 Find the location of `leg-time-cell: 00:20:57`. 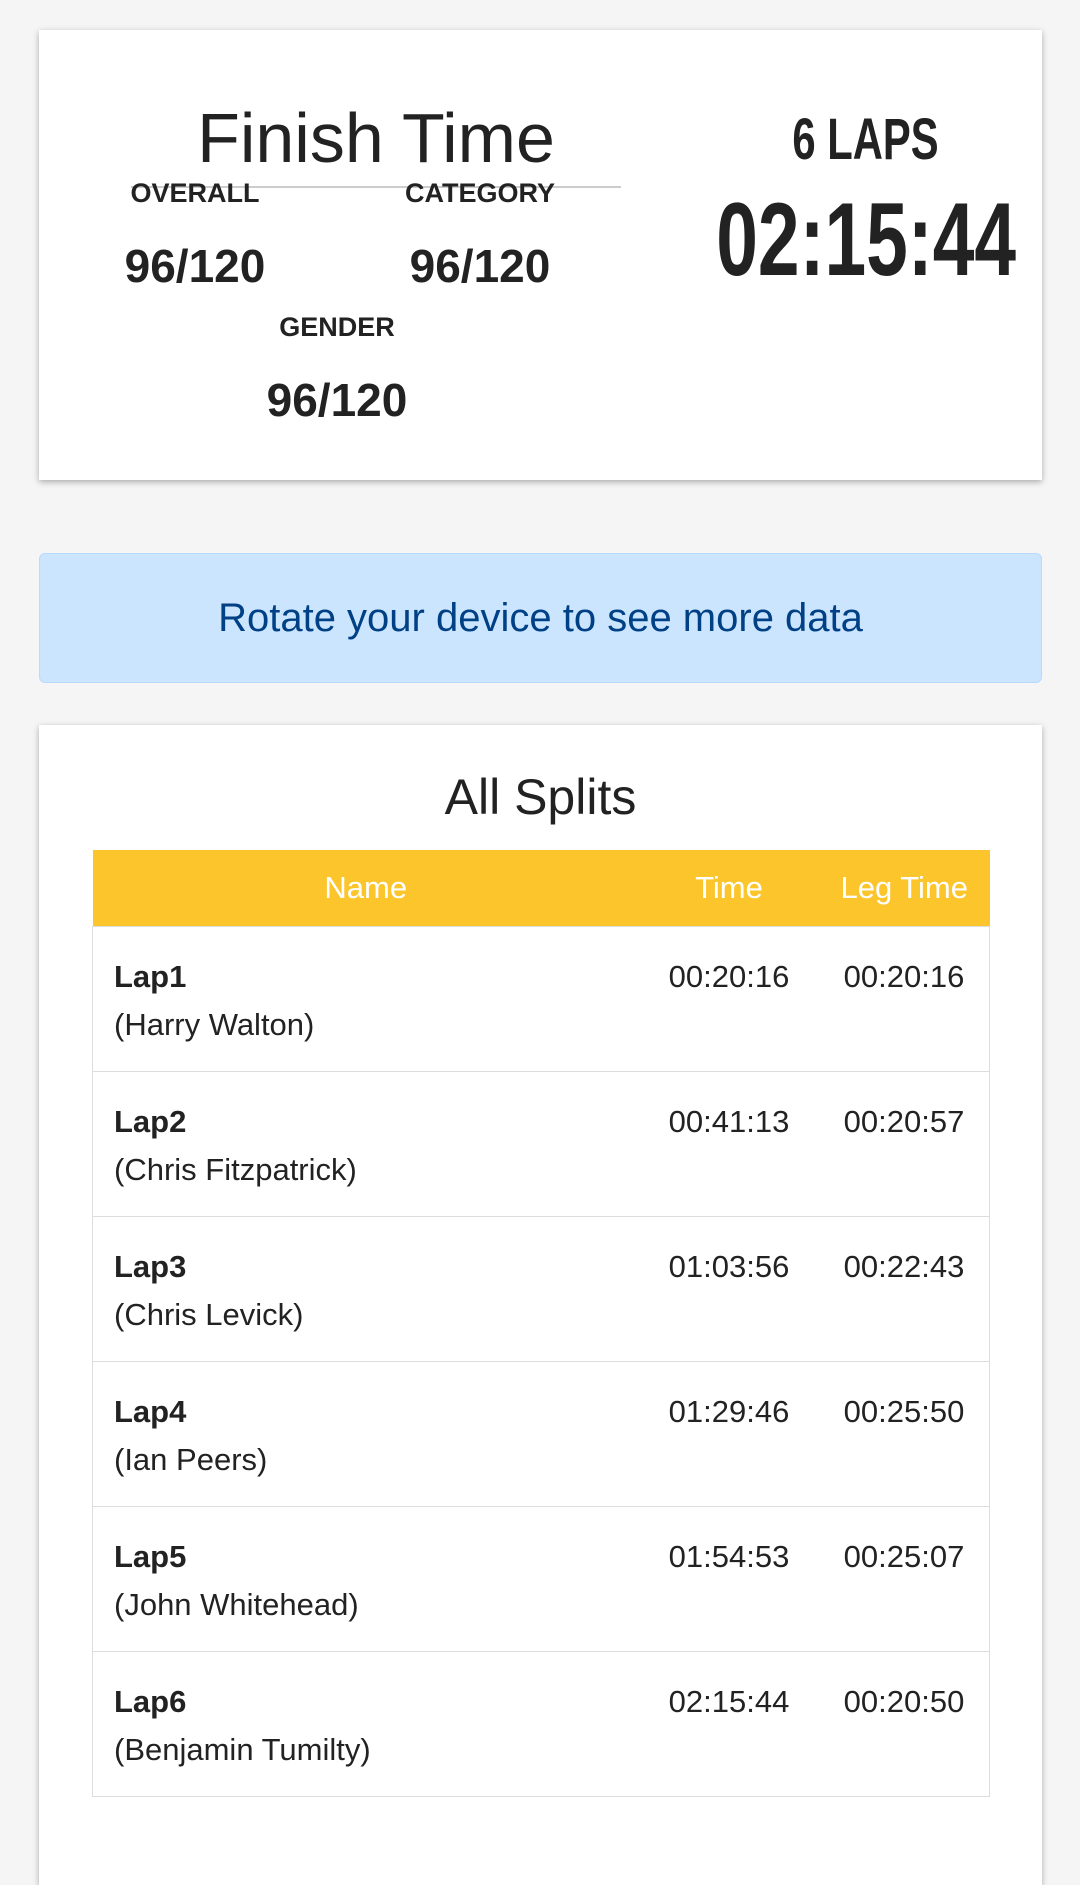

leg-time-cell: 00:20:57 is located at coordinates (904, 1144).